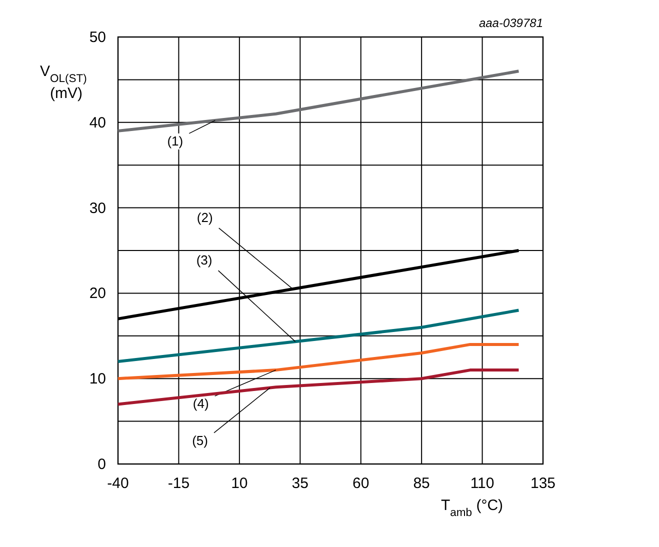 The width and height of the screenshot is (659, 547). What do you see at coordinates (482, 483) in the screenshot?
I see `x-tick-label: 110` at bounding box center [482, 483].